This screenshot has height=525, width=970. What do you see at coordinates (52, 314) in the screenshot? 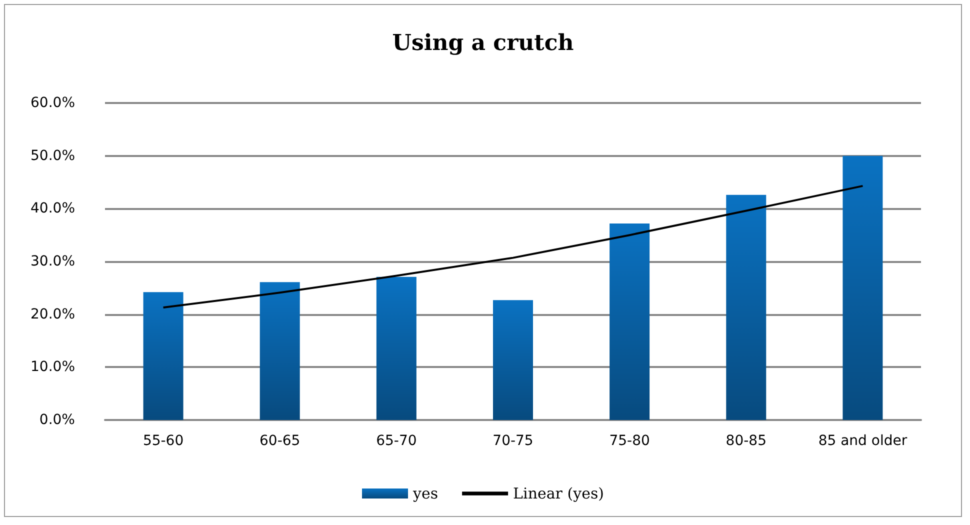
I see `y-tick-label: 20.0%` at bounding box center [52, 314].